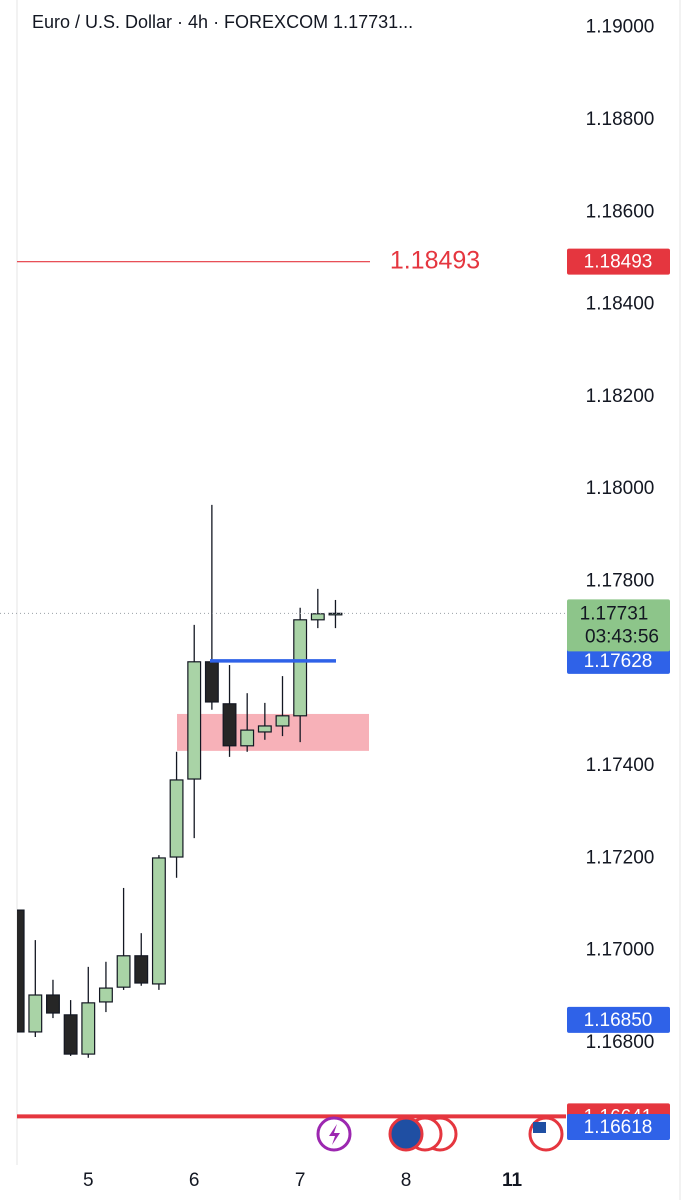  I want to click on price-badge-label: 1.16618, so click(618, 1127).